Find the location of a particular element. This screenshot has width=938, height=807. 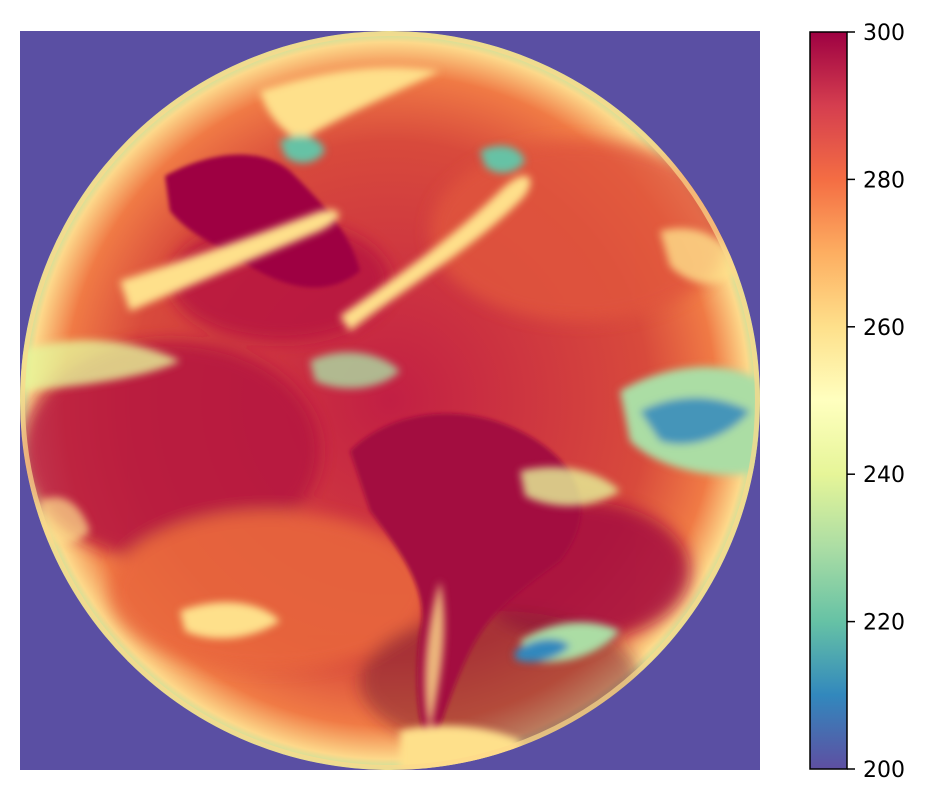

colorbar-tick-label: 260 is located at coordinates (884, 328).